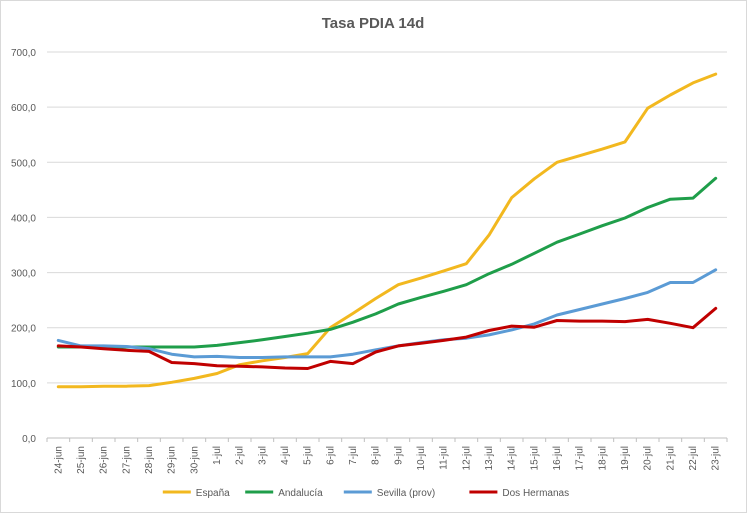 The image size is (747, 513). What do you see at coordinates (23, 163) in the screenshot?
I see `y-tick-label: 500,0` at bounding box center [23, 163].